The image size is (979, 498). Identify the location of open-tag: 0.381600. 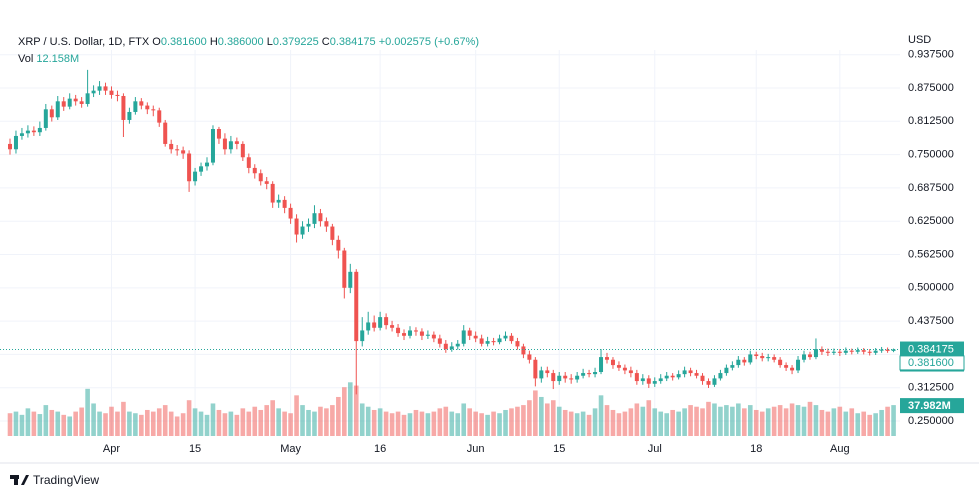
(931, 363).